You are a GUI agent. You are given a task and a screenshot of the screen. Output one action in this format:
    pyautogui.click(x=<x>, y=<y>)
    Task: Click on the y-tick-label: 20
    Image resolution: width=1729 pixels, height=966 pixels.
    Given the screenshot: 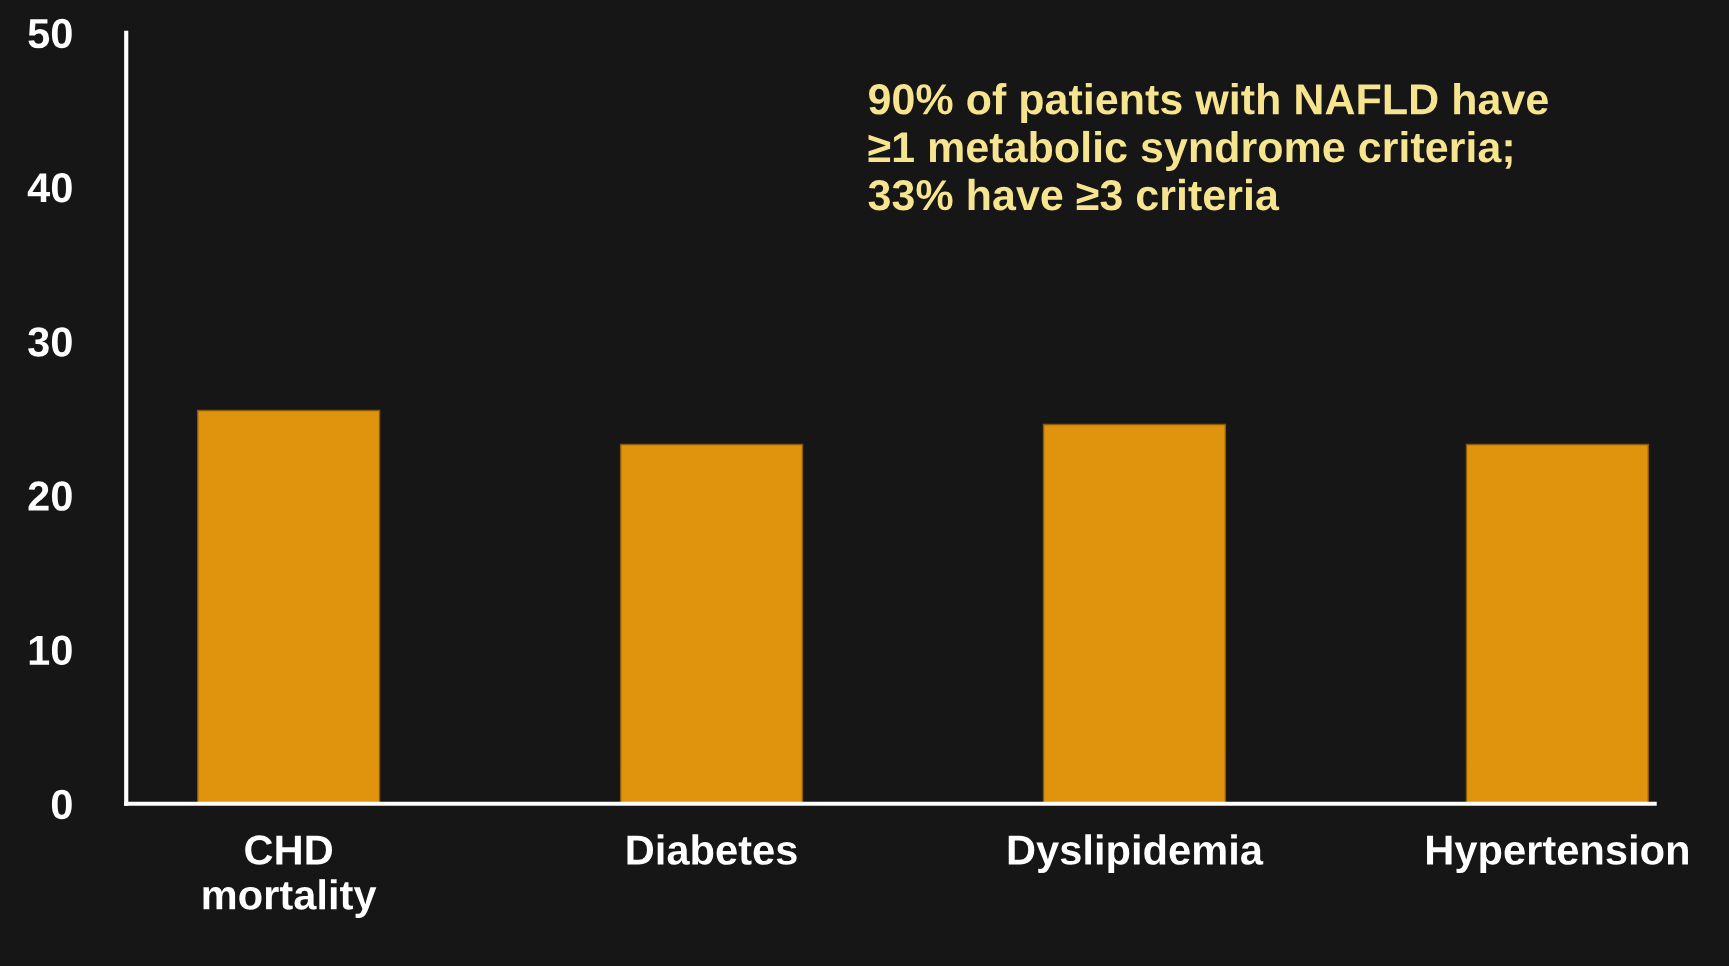 What is the action you would take?
    pyautogui.click(x=50, y=496)
    